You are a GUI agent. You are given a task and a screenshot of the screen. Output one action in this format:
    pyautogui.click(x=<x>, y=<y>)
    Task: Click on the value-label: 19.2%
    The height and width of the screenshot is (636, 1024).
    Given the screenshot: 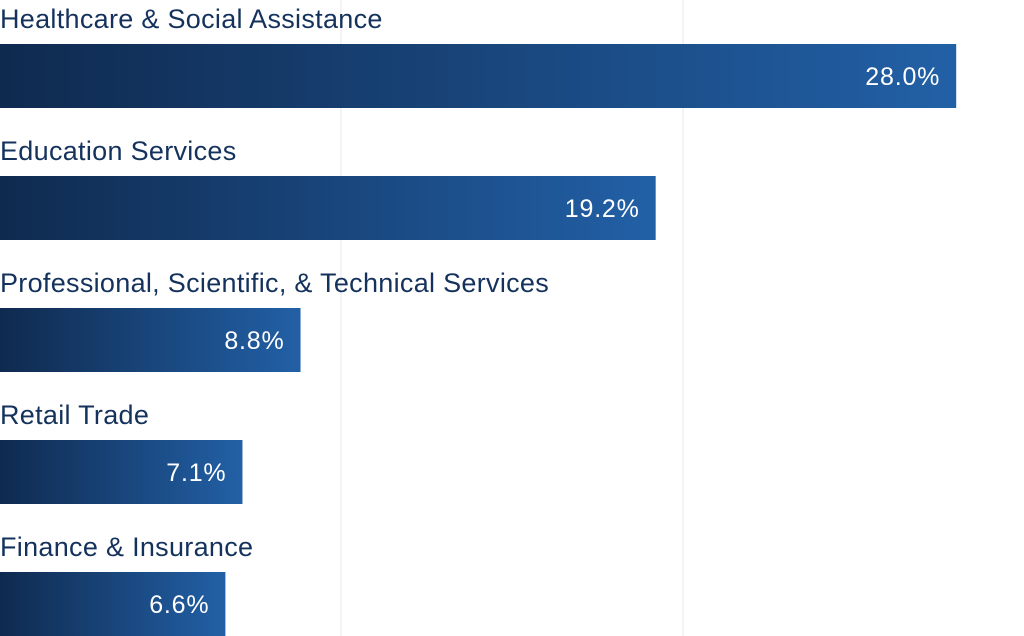 What is the action you would take?
    pyautogui.click(x=602, y=209)
    